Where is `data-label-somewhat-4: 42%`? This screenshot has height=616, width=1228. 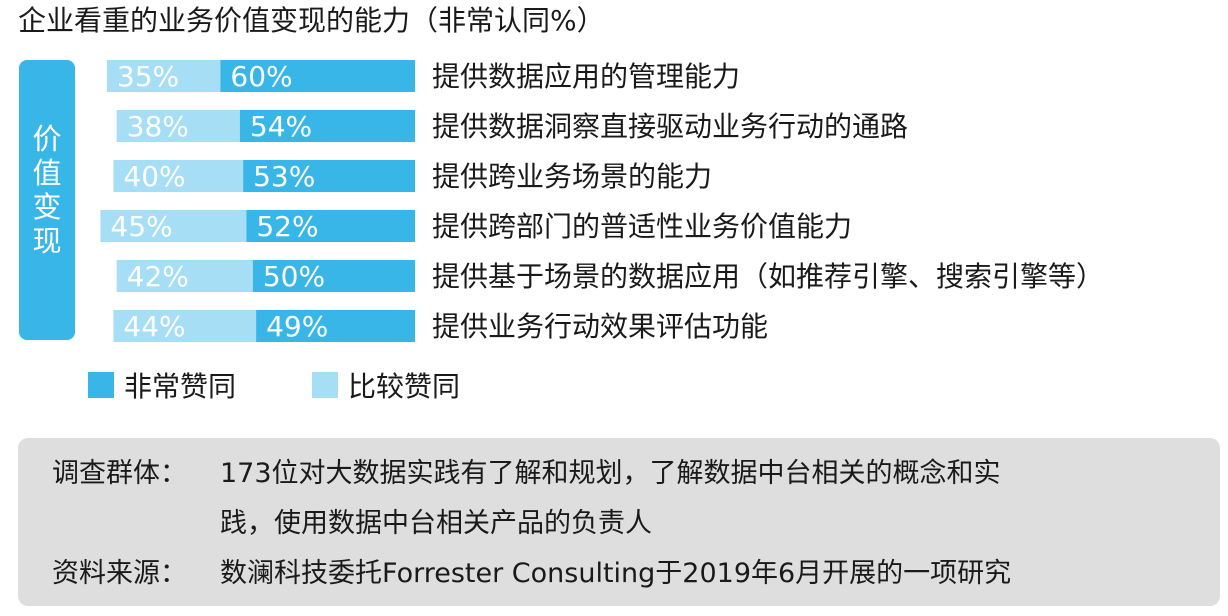
data-label-somewhat-4: 42% is located at coordinates (158, 276).